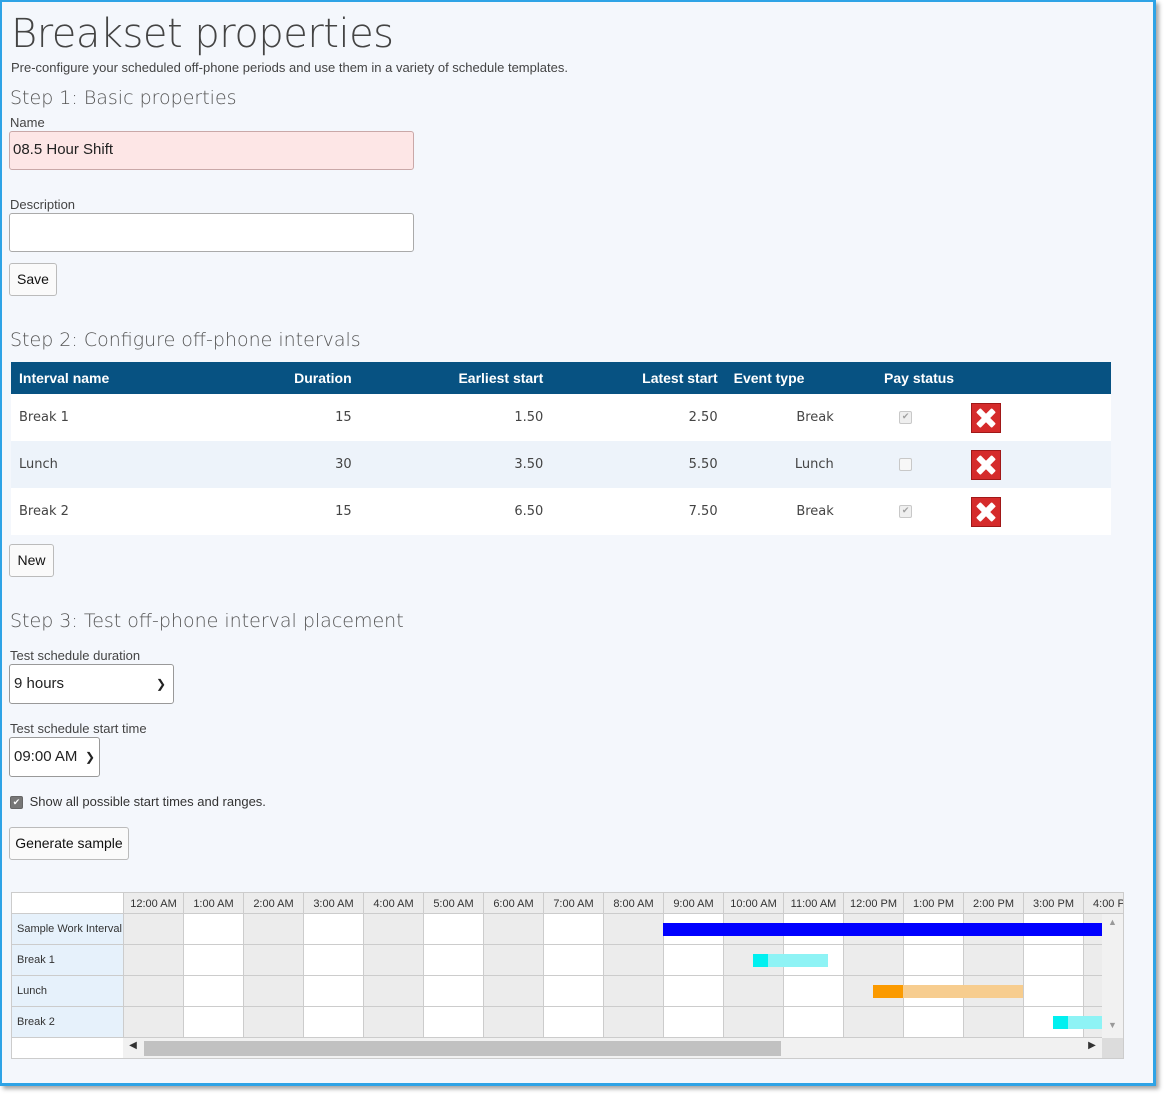 The height and width of the screenshot is (1100, 1167). Describe the element at coordinates (1036, 378) in the screenshot. I see `col-delete` at that location.